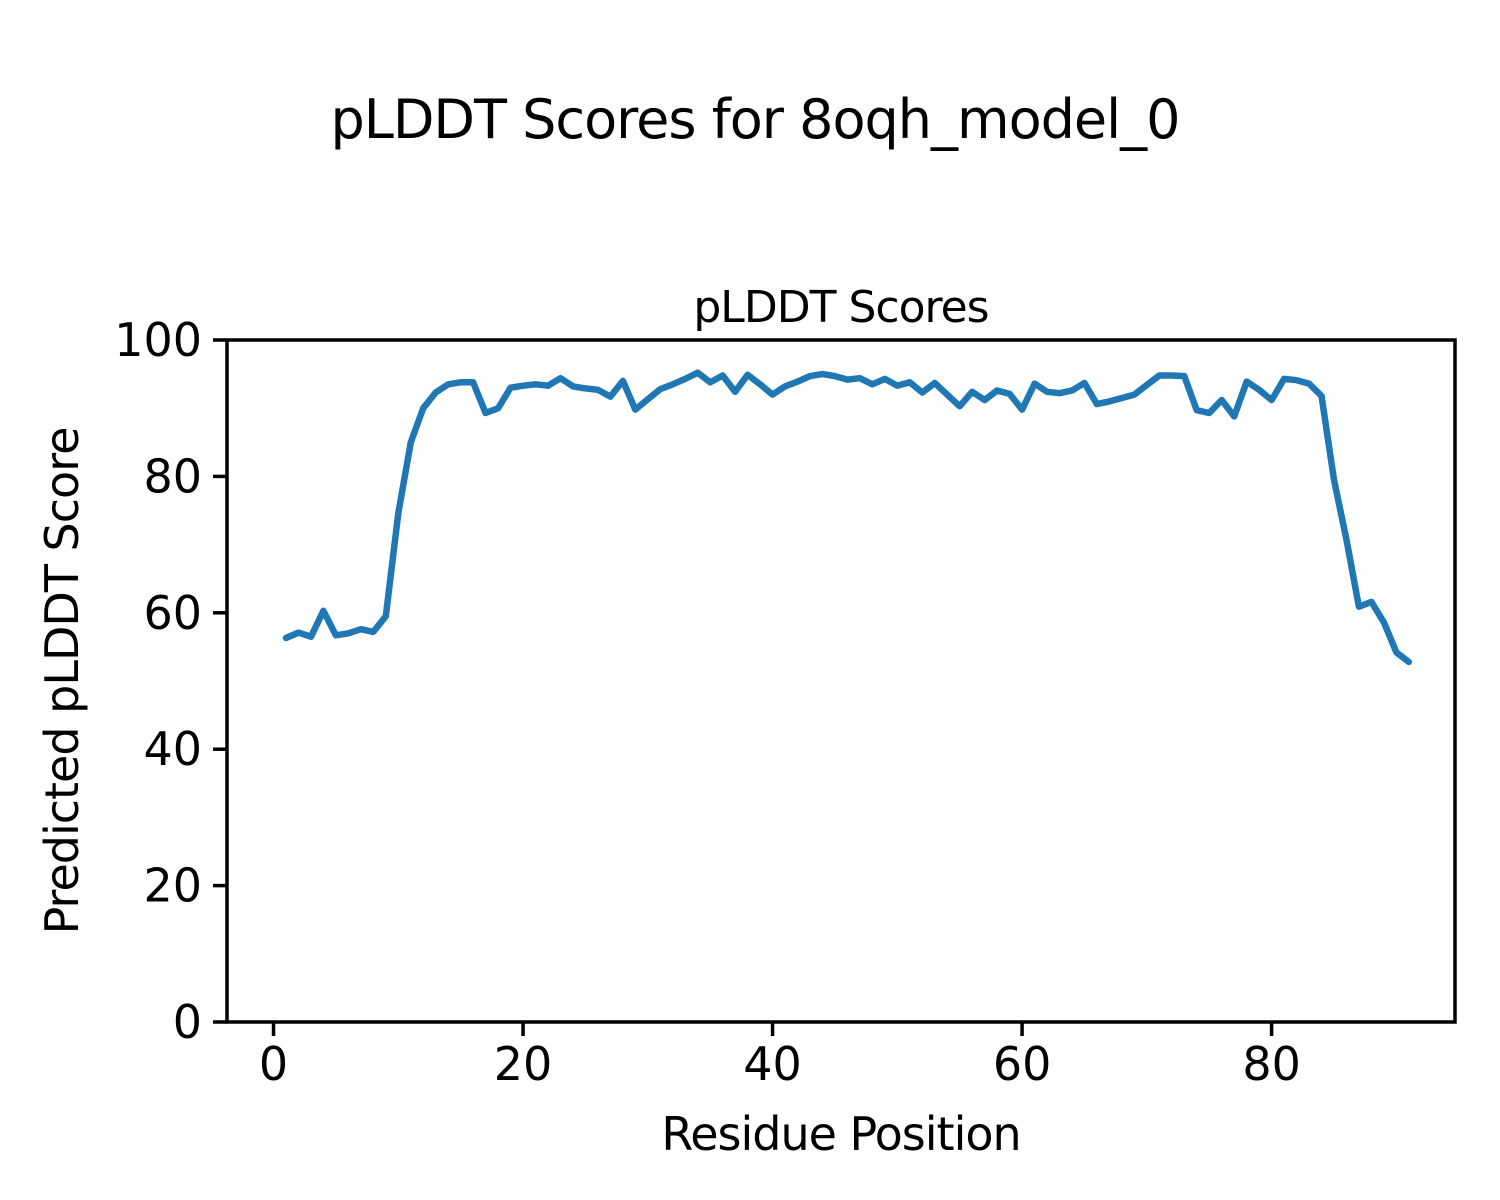 The width and height of the screenshot is (1500, 1200). I want to click on chart-title: pLDDT Scores, so click(840, 307).